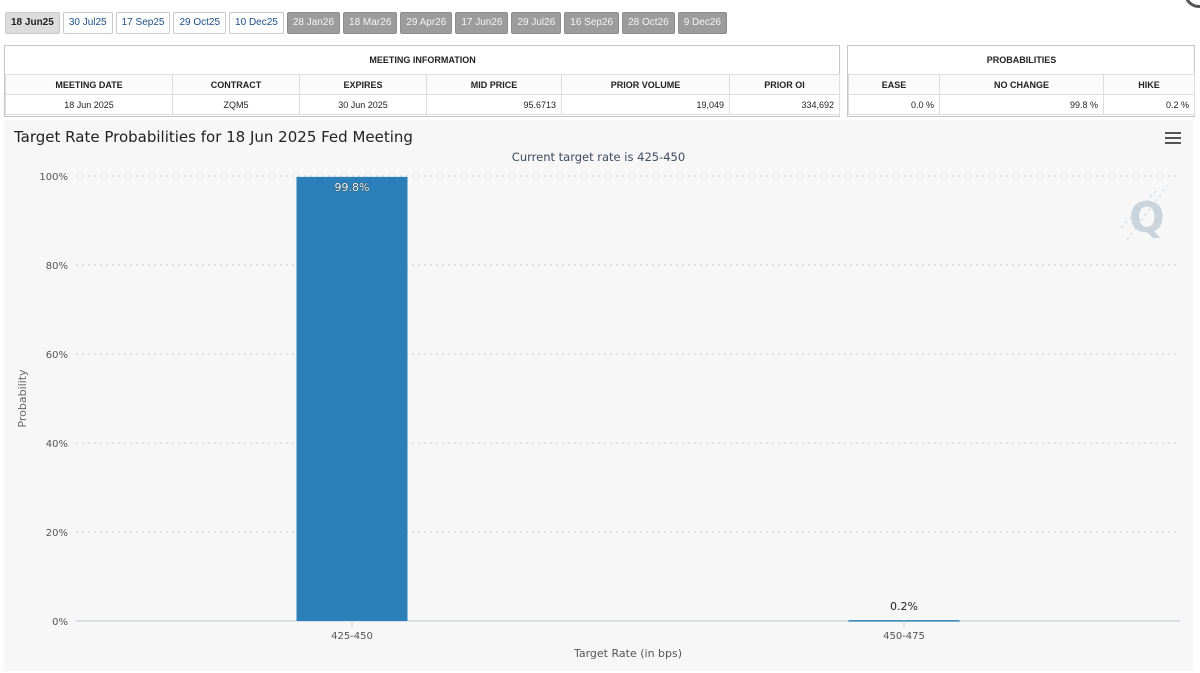 This screenshot has height=673, width=1200. I want to click on y-tick-label: 20%, so click(57, 533).